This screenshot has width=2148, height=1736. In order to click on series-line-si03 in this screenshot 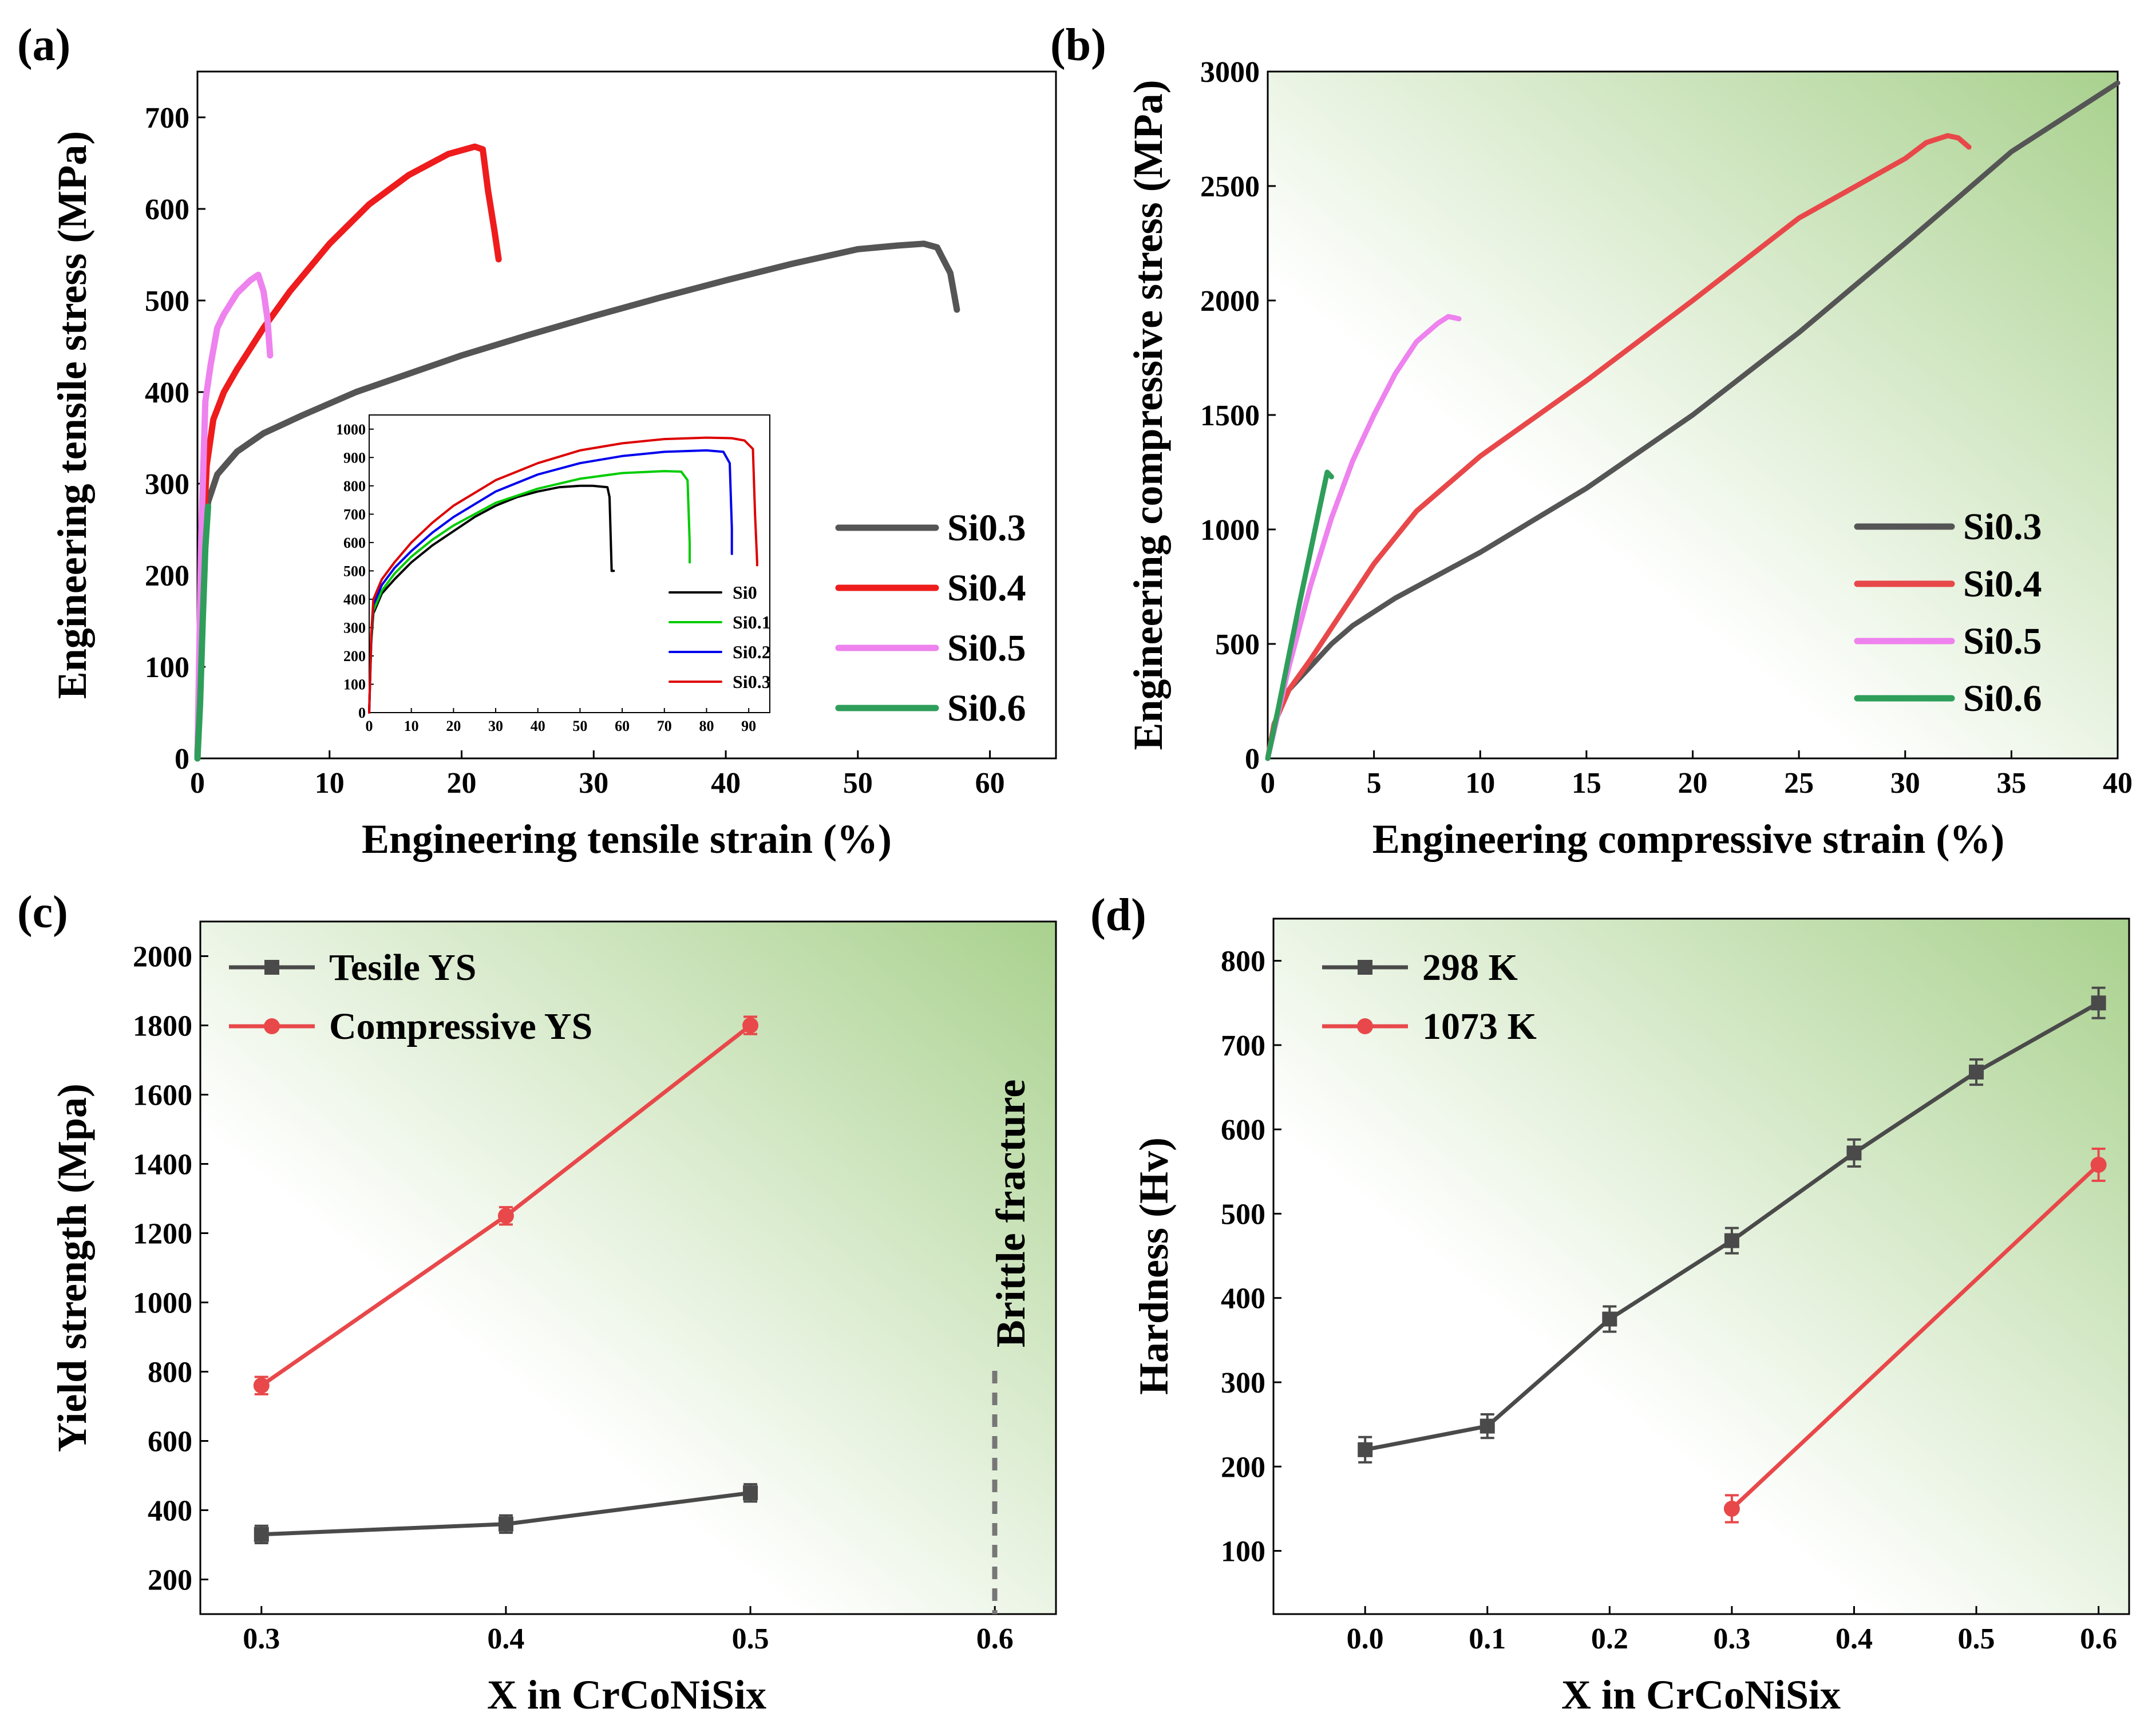, I will do `click(577, 501)`.